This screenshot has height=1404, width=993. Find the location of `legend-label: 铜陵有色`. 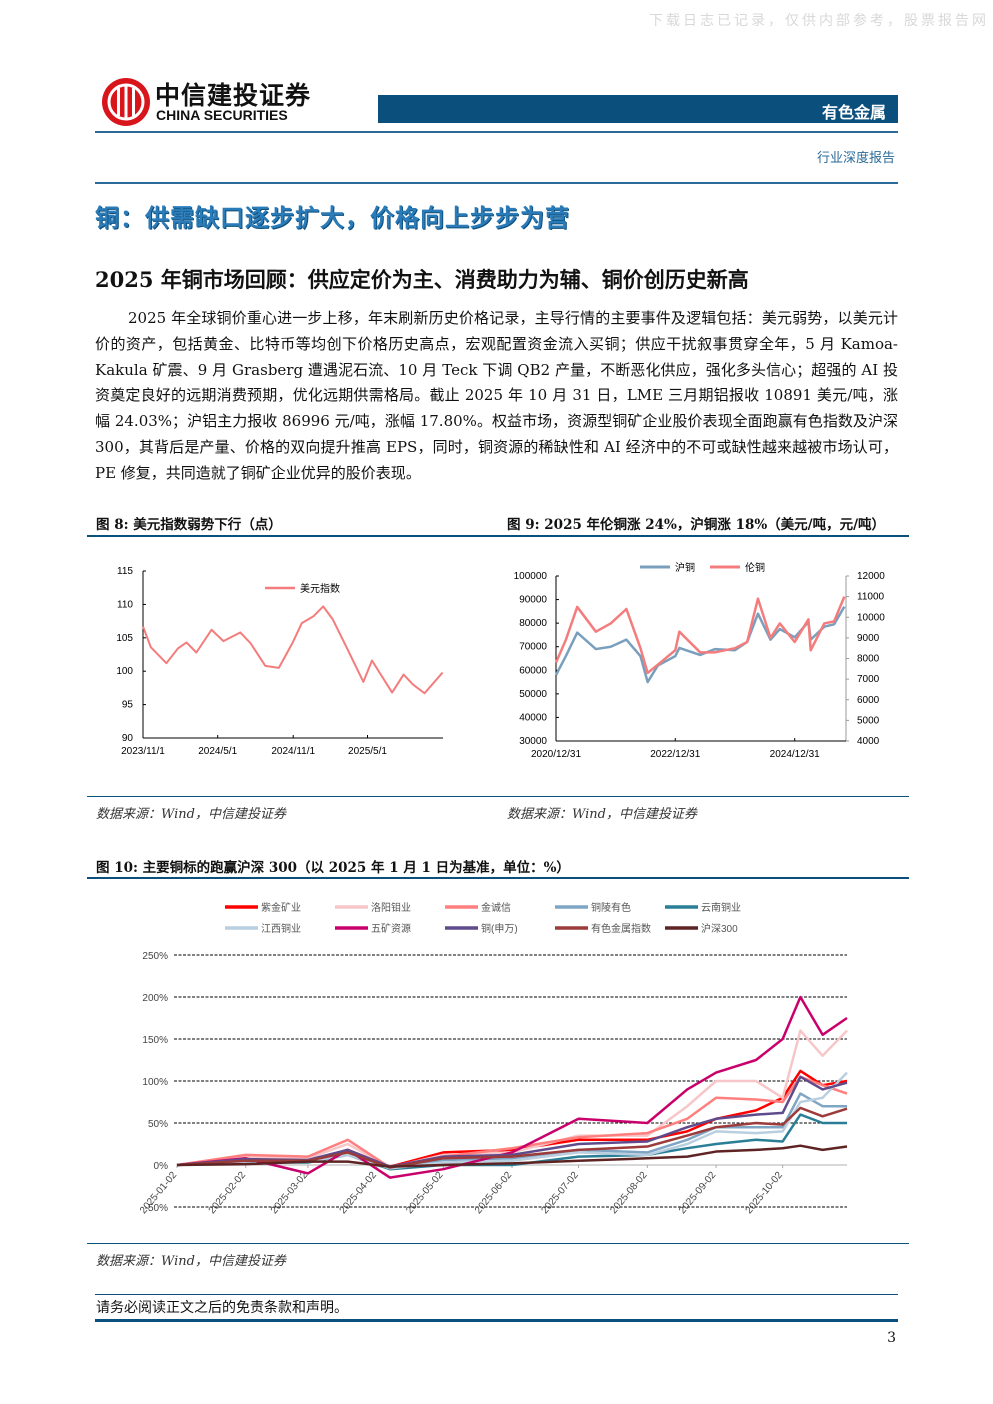

legend-label: 铜陵有色 is located at coordinates (611, 907).